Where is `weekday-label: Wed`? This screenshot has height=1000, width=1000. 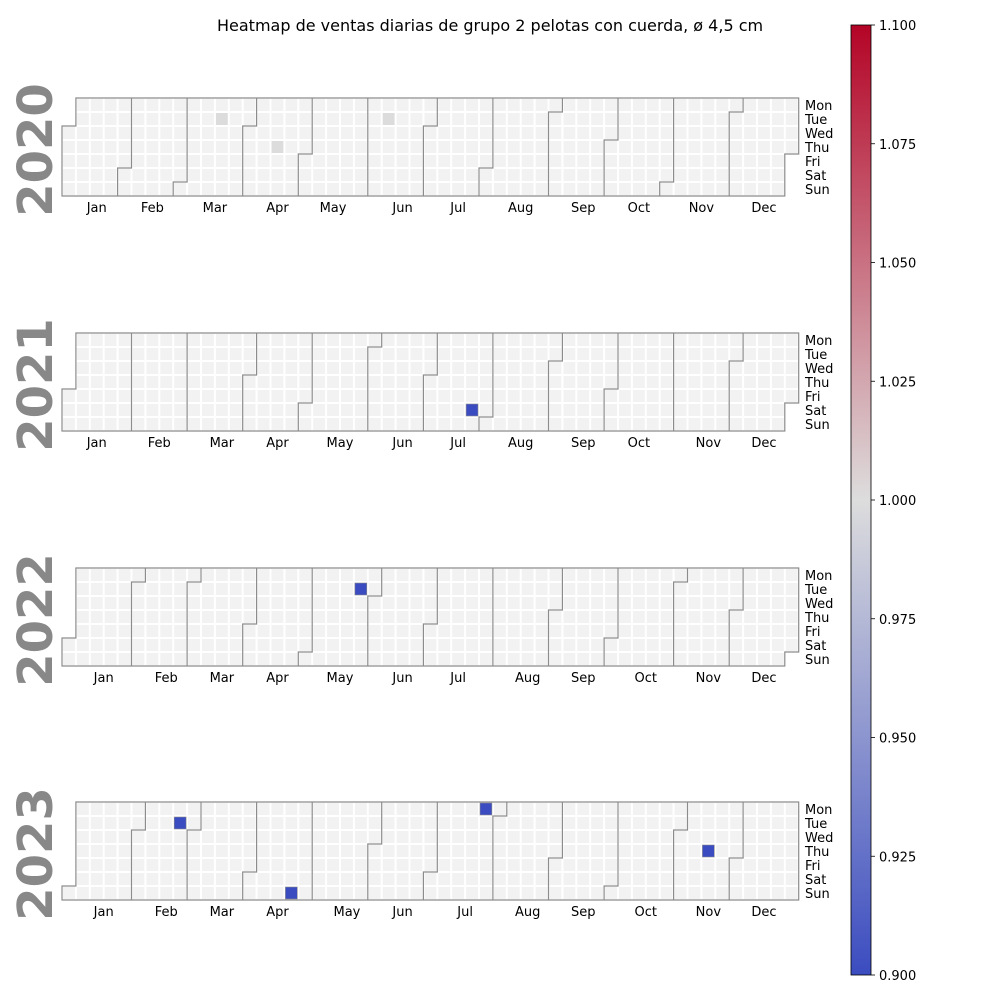 weekday-label: Wed is located at coordinates (819, 134).